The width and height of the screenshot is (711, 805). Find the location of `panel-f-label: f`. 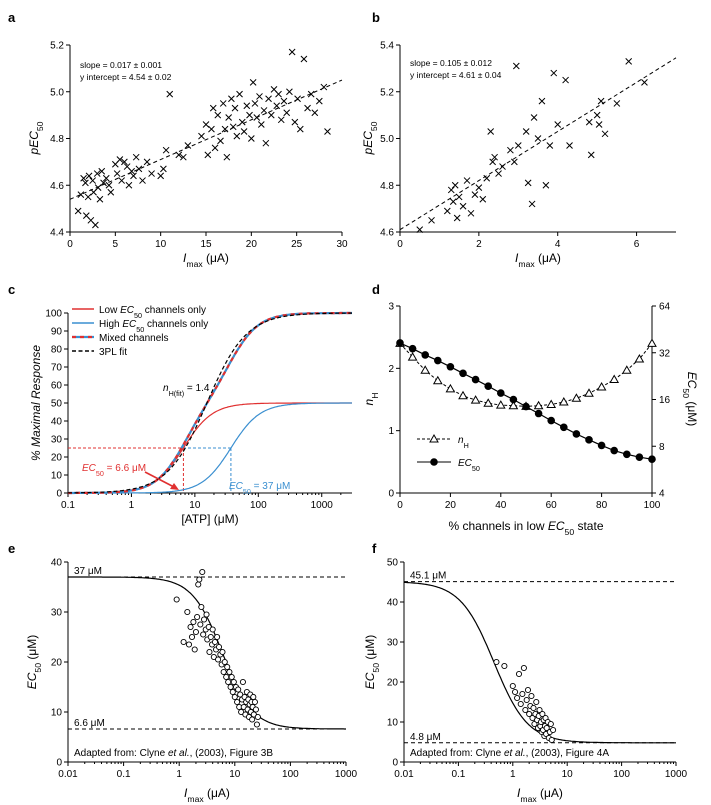

panel-f-label: f is located at coordinates (374, 548).